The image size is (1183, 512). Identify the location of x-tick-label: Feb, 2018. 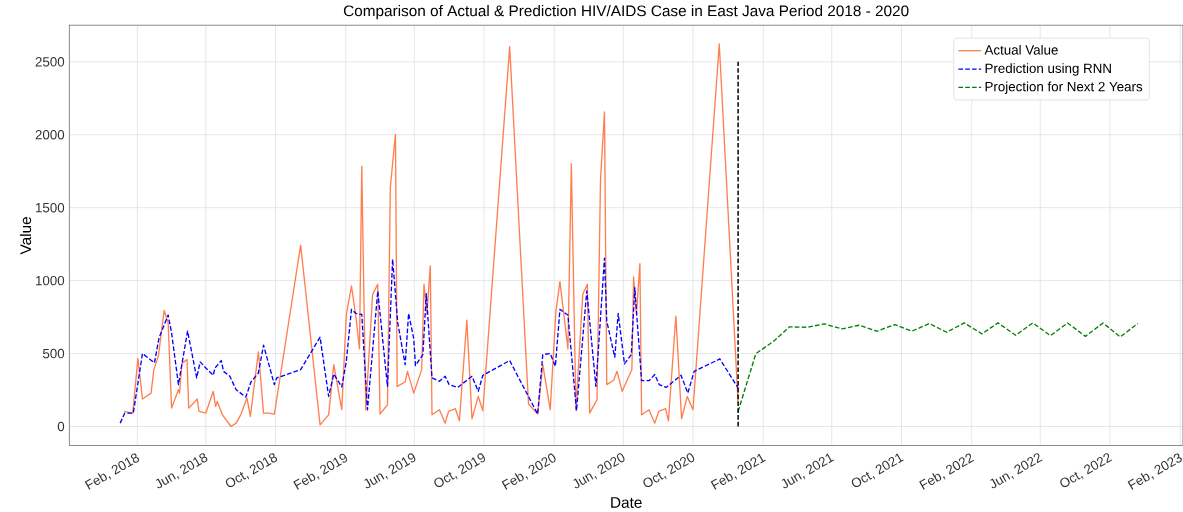
(112, 471).